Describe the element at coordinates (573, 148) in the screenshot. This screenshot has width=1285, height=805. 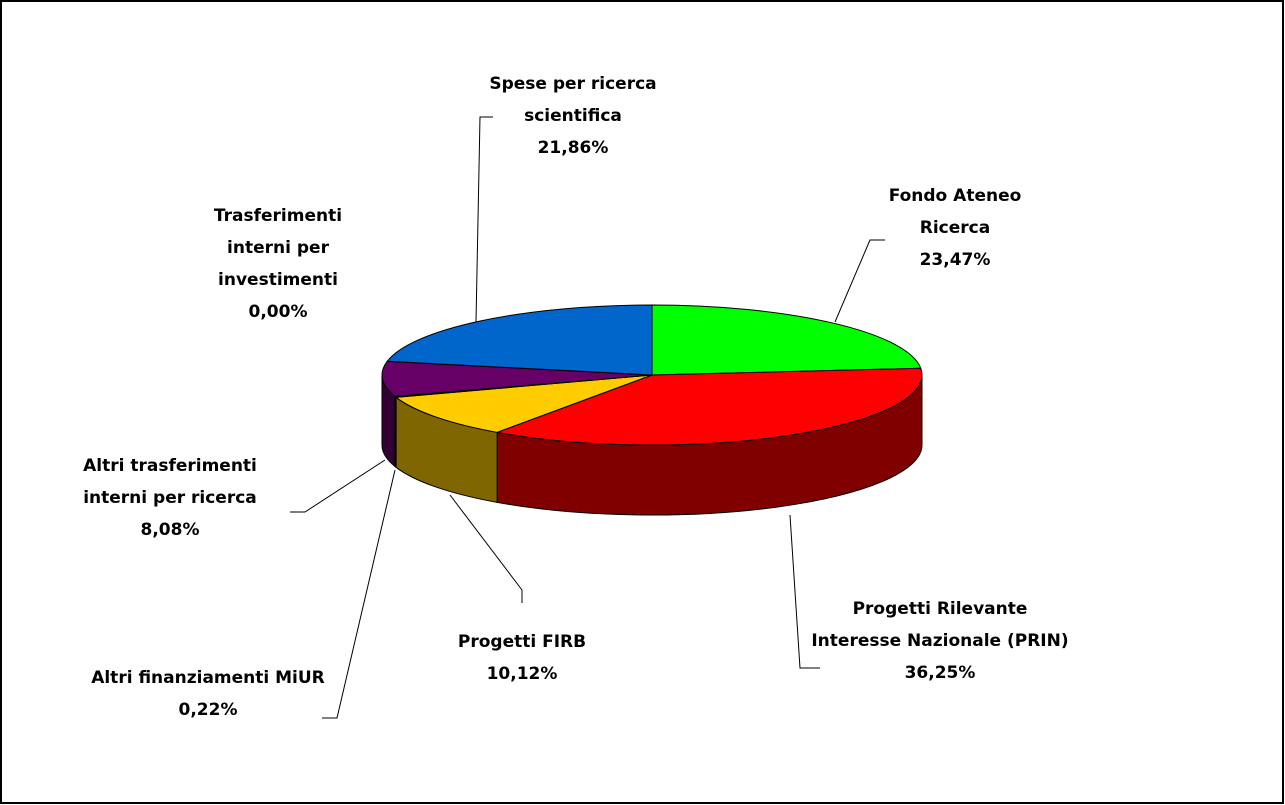
I see `value-label: 21,86%` at that location.